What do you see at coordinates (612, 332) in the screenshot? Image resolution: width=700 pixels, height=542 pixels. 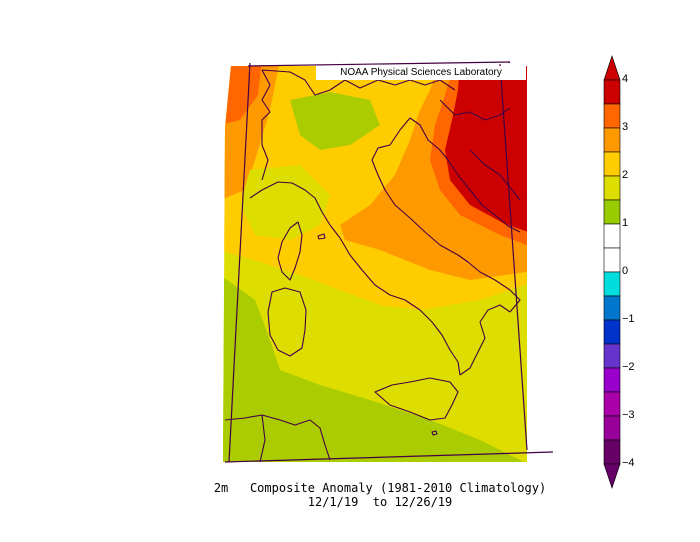 I see `colorbar--1--1.5` at bounding box center [612, 332].